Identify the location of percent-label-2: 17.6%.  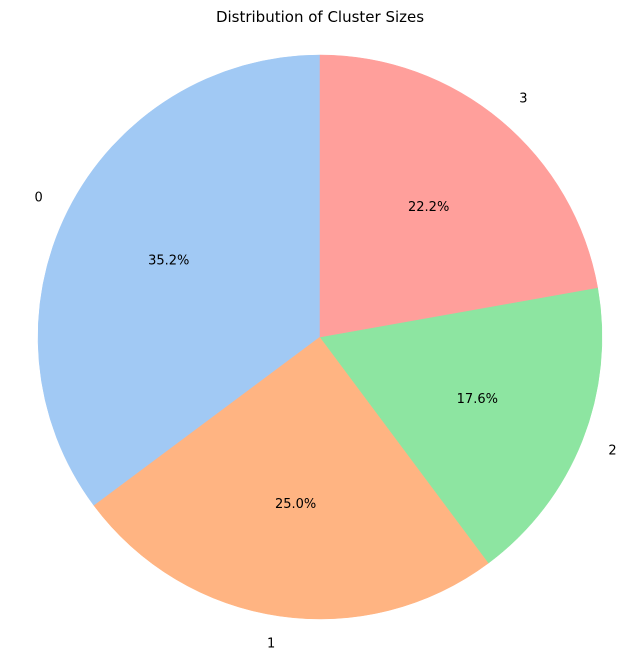
(477, 399).